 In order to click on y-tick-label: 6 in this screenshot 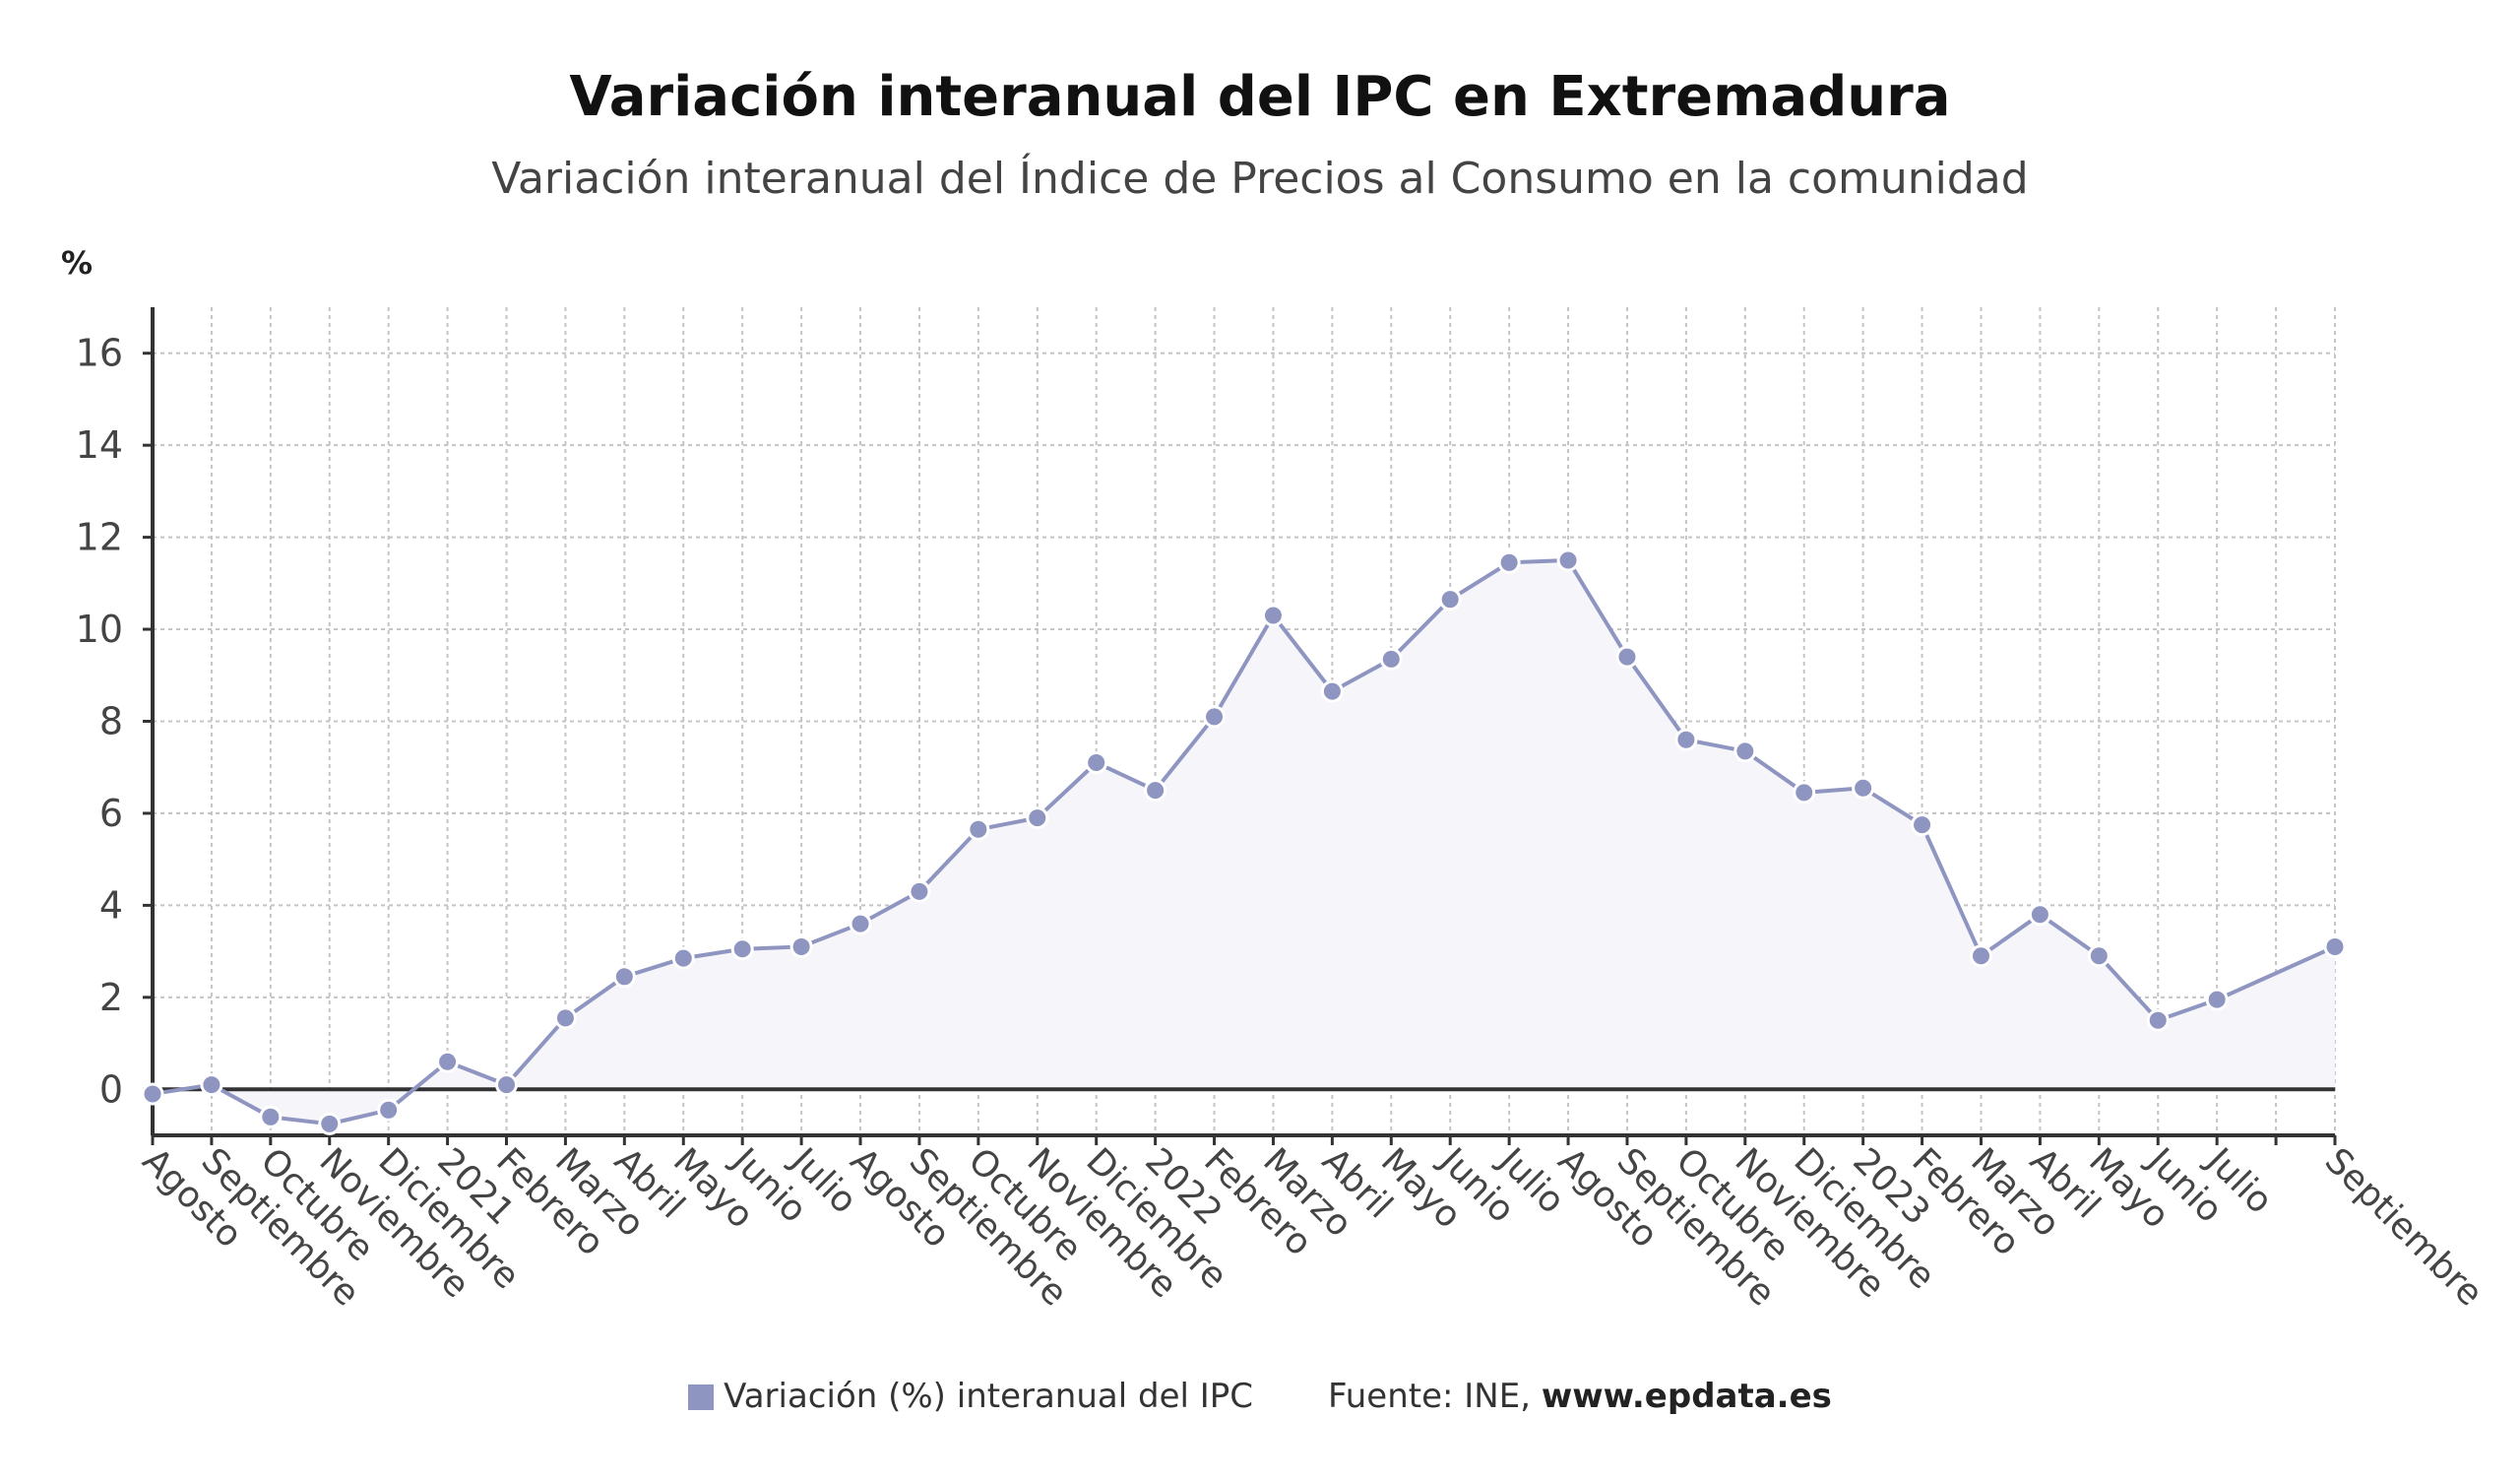, I will do `click(111, 813)`.